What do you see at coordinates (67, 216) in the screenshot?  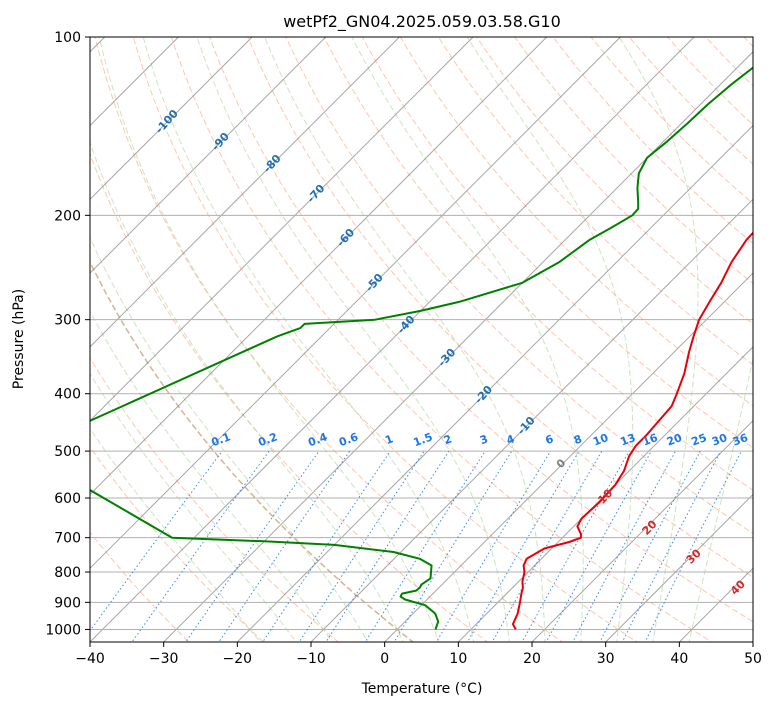 I see `y-tick-label: 200` at bounding box center [67, 216].